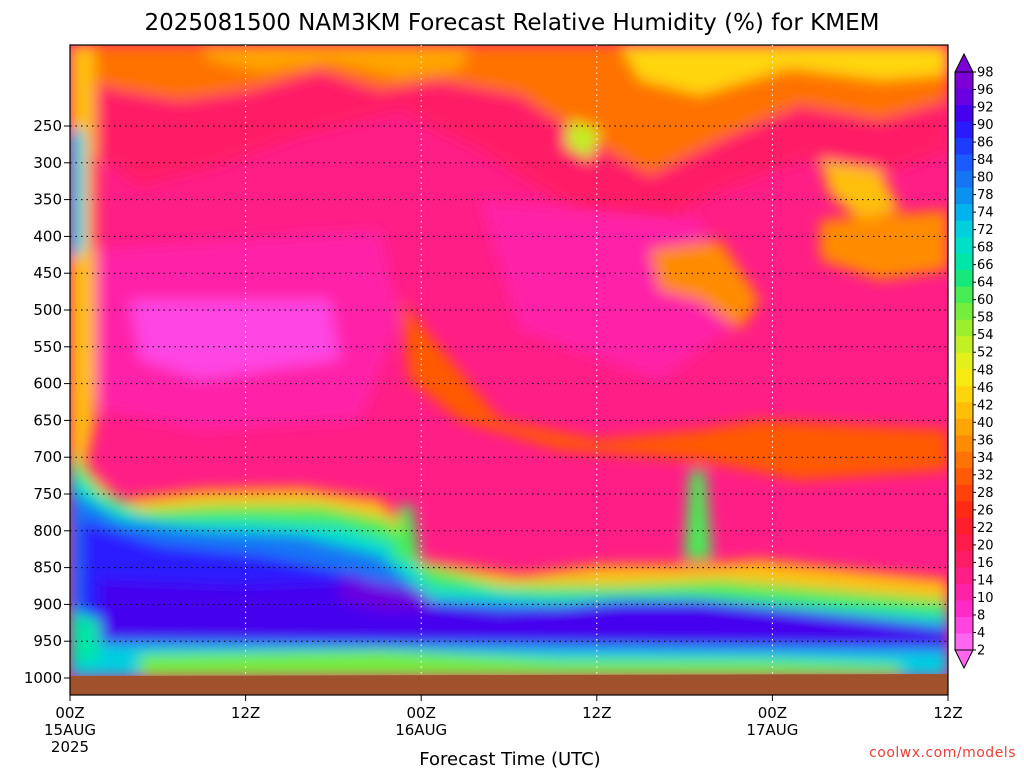  Describe the element at coordinates (985, 580) in the screenshot. I see `colorbar-label: 14` at that location.